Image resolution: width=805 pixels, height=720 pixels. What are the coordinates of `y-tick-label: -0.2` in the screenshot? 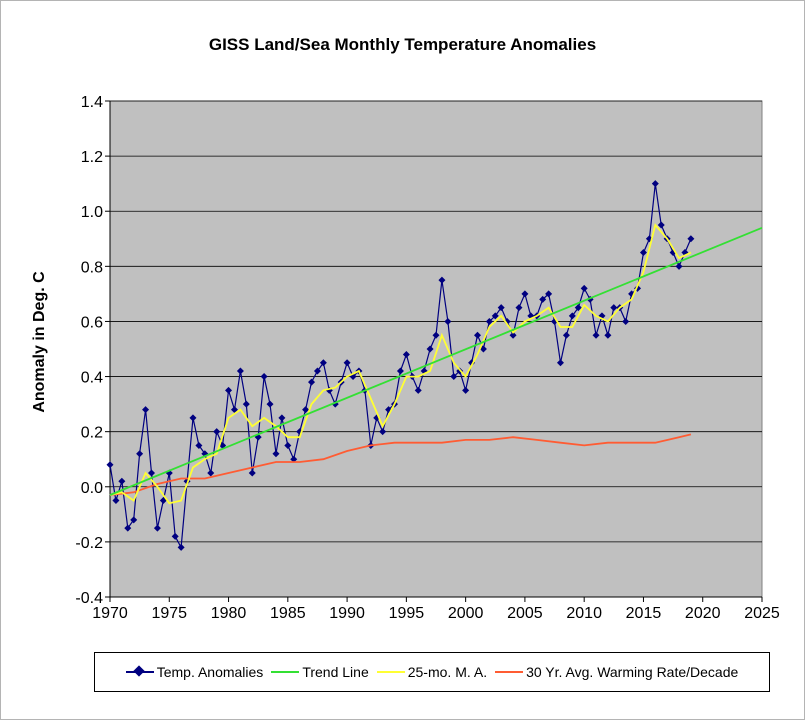 It's located at (89, 543).